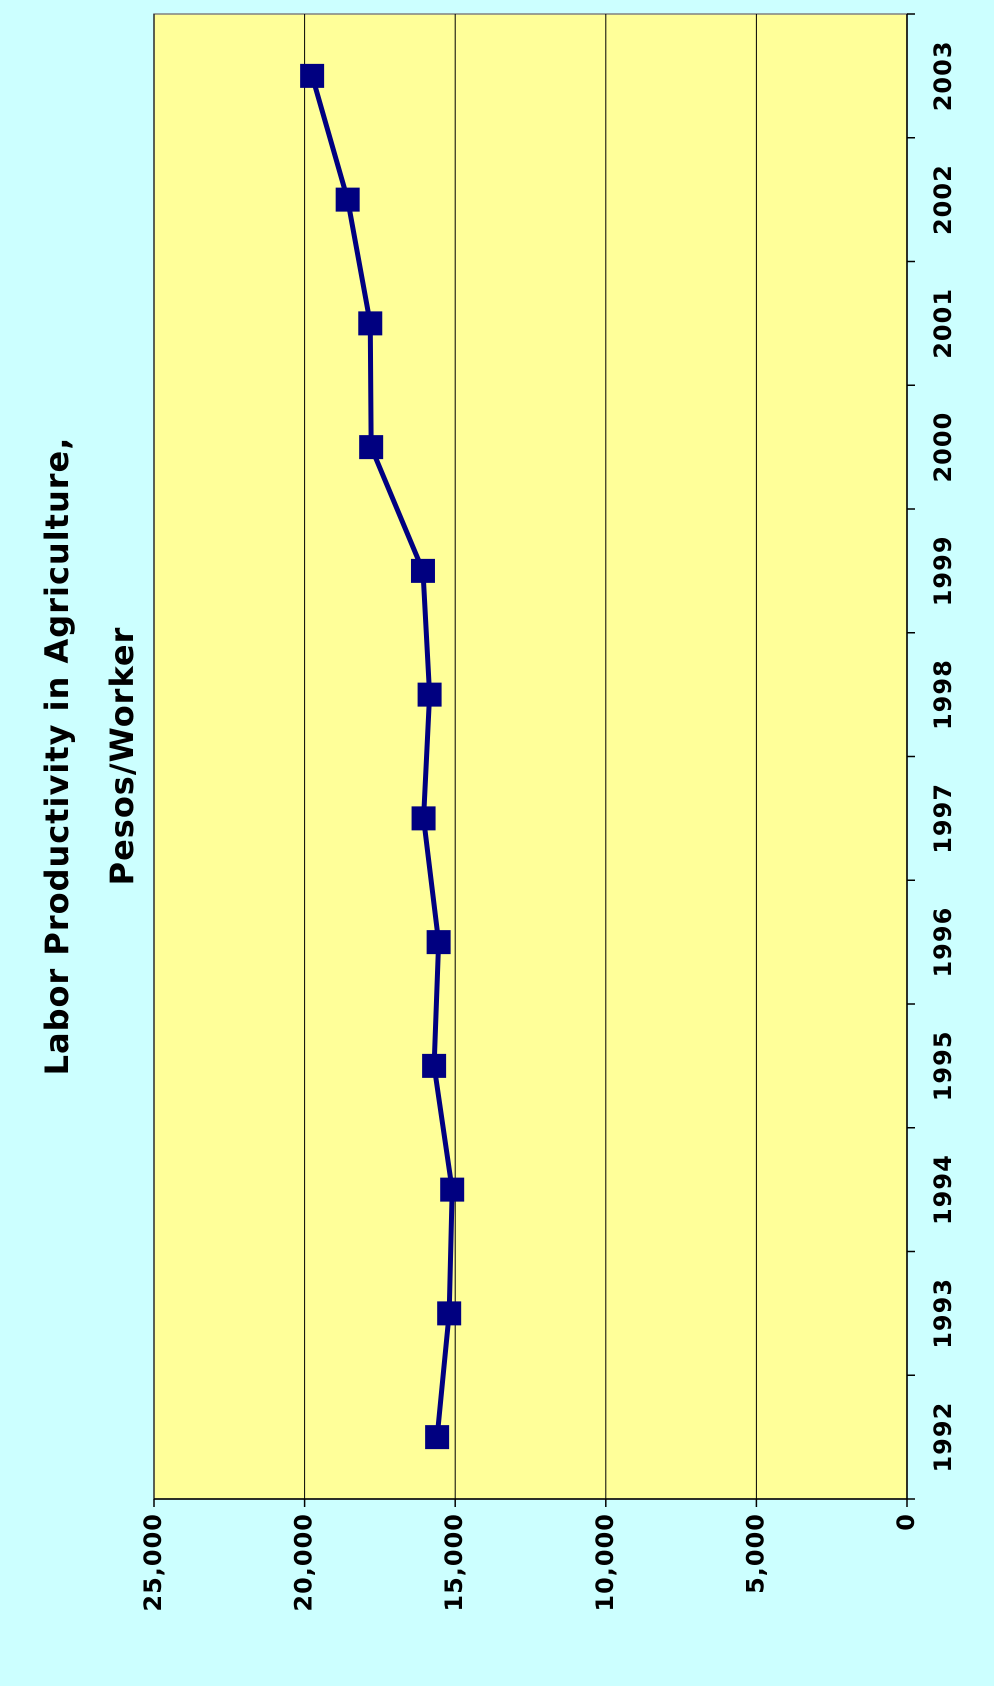 Image resolution: width=994 pixels, height=1686 pixels. Describe the element at coordinates (943, 694) in the screenshot. I see `x-tick-label: 1998` at that location.